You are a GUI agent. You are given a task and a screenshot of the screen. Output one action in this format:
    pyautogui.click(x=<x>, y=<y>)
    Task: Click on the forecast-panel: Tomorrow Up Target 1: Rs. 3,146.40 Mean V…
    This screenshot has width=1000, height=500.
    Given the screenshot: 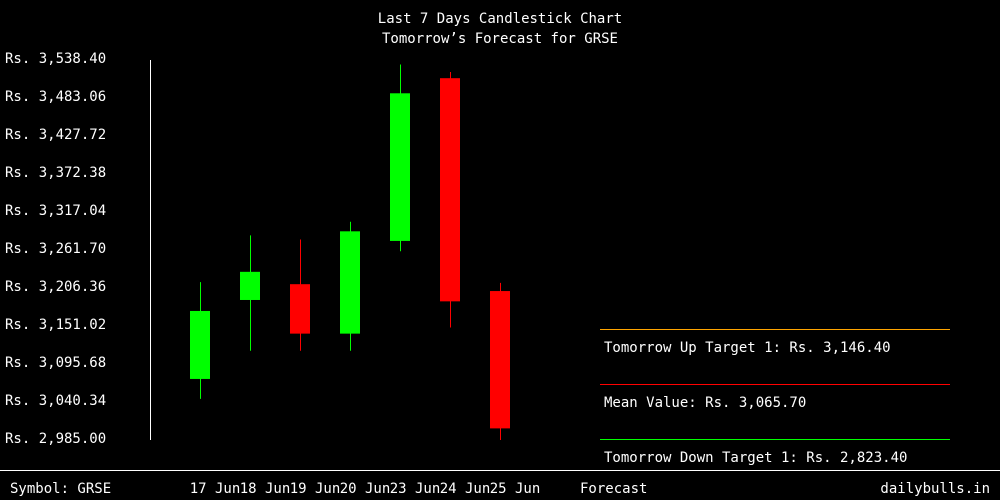 What is the action you would take?
    pyautogui.click(x=775, y=397)
    